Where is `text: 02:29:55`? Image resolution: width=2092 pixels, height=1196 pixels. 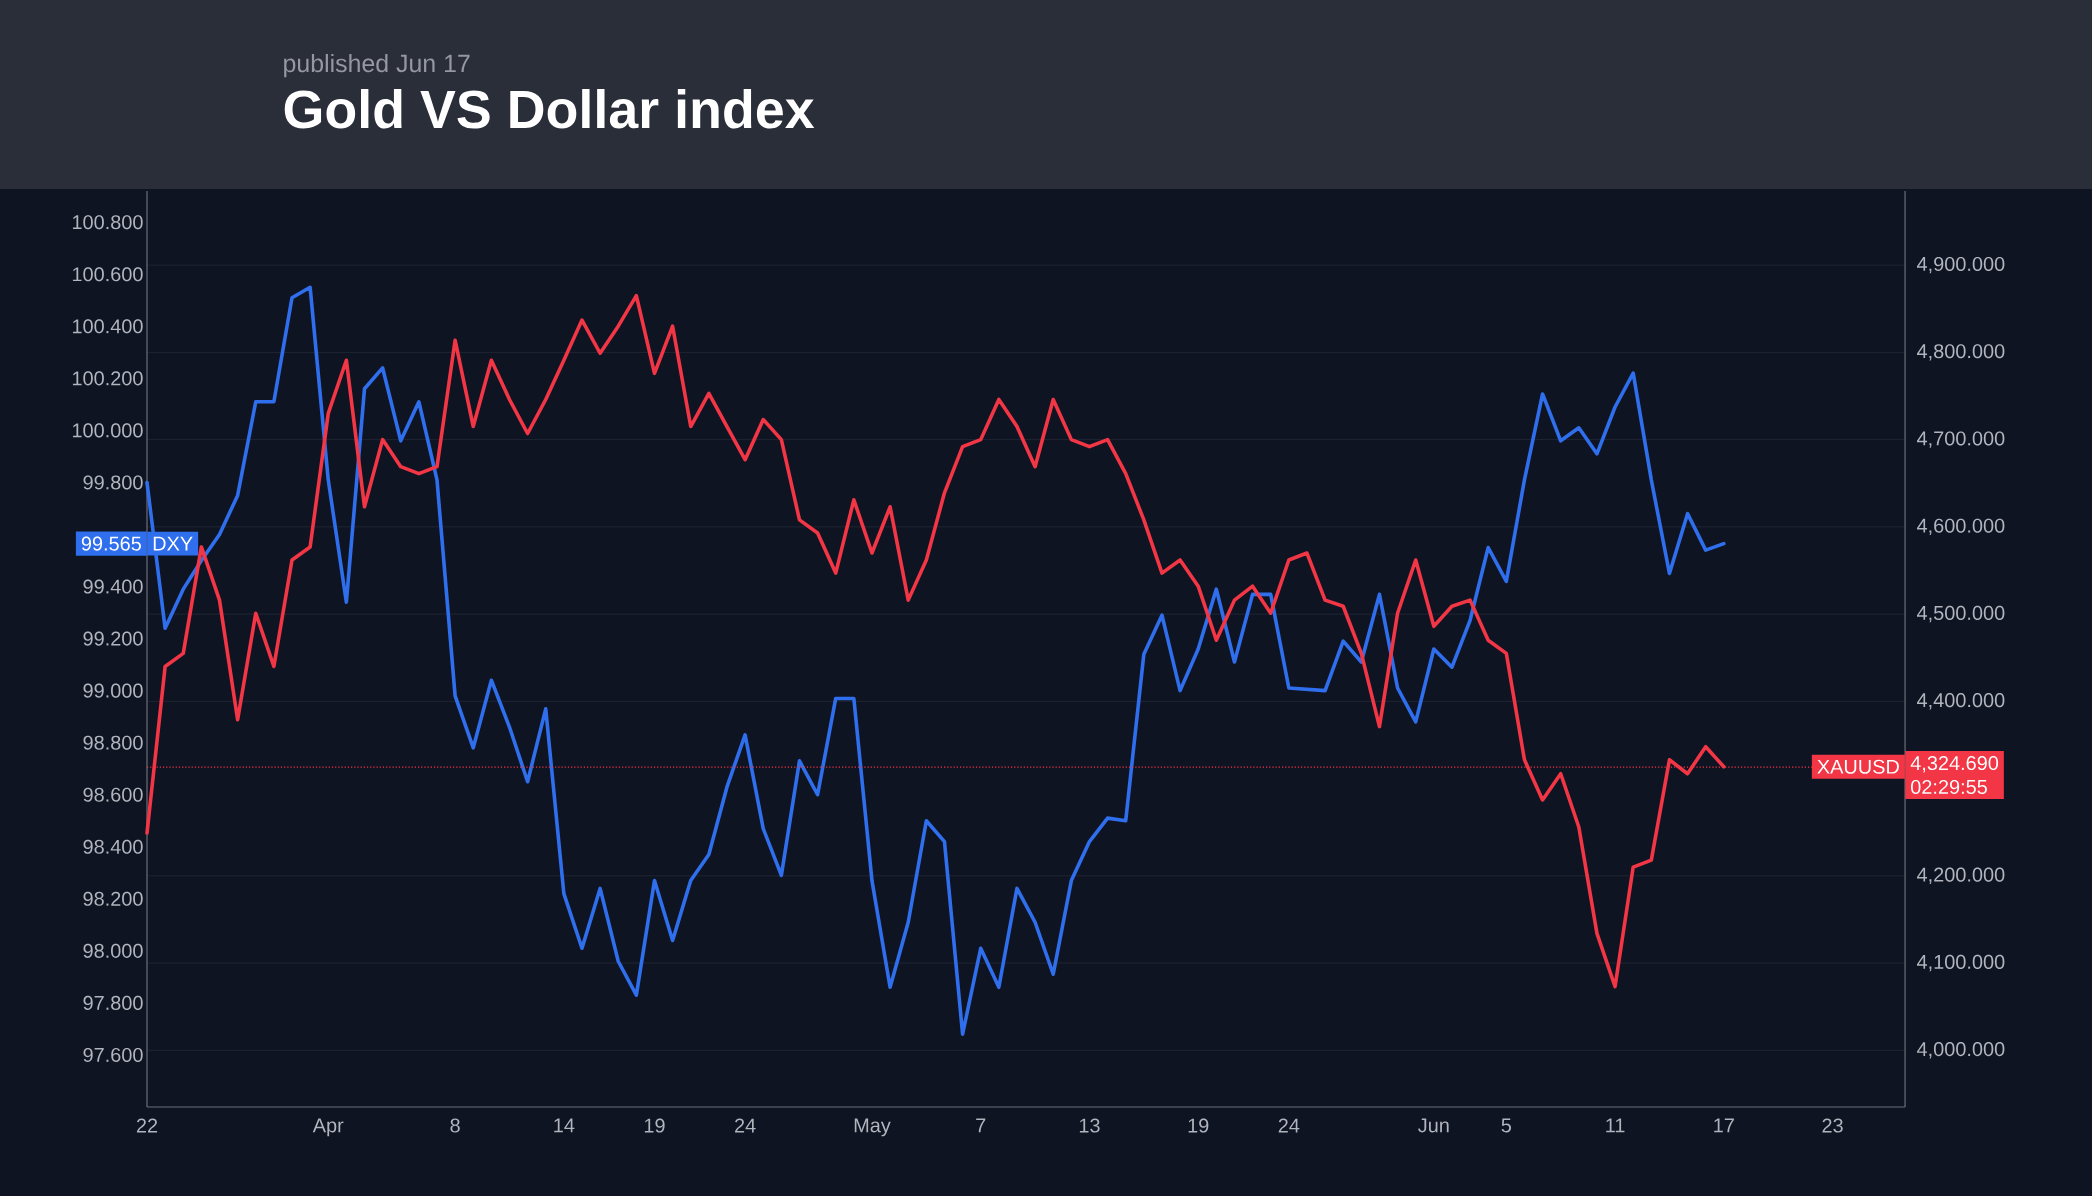 text: 02:29:55 is located at coordinates (1949, 787).